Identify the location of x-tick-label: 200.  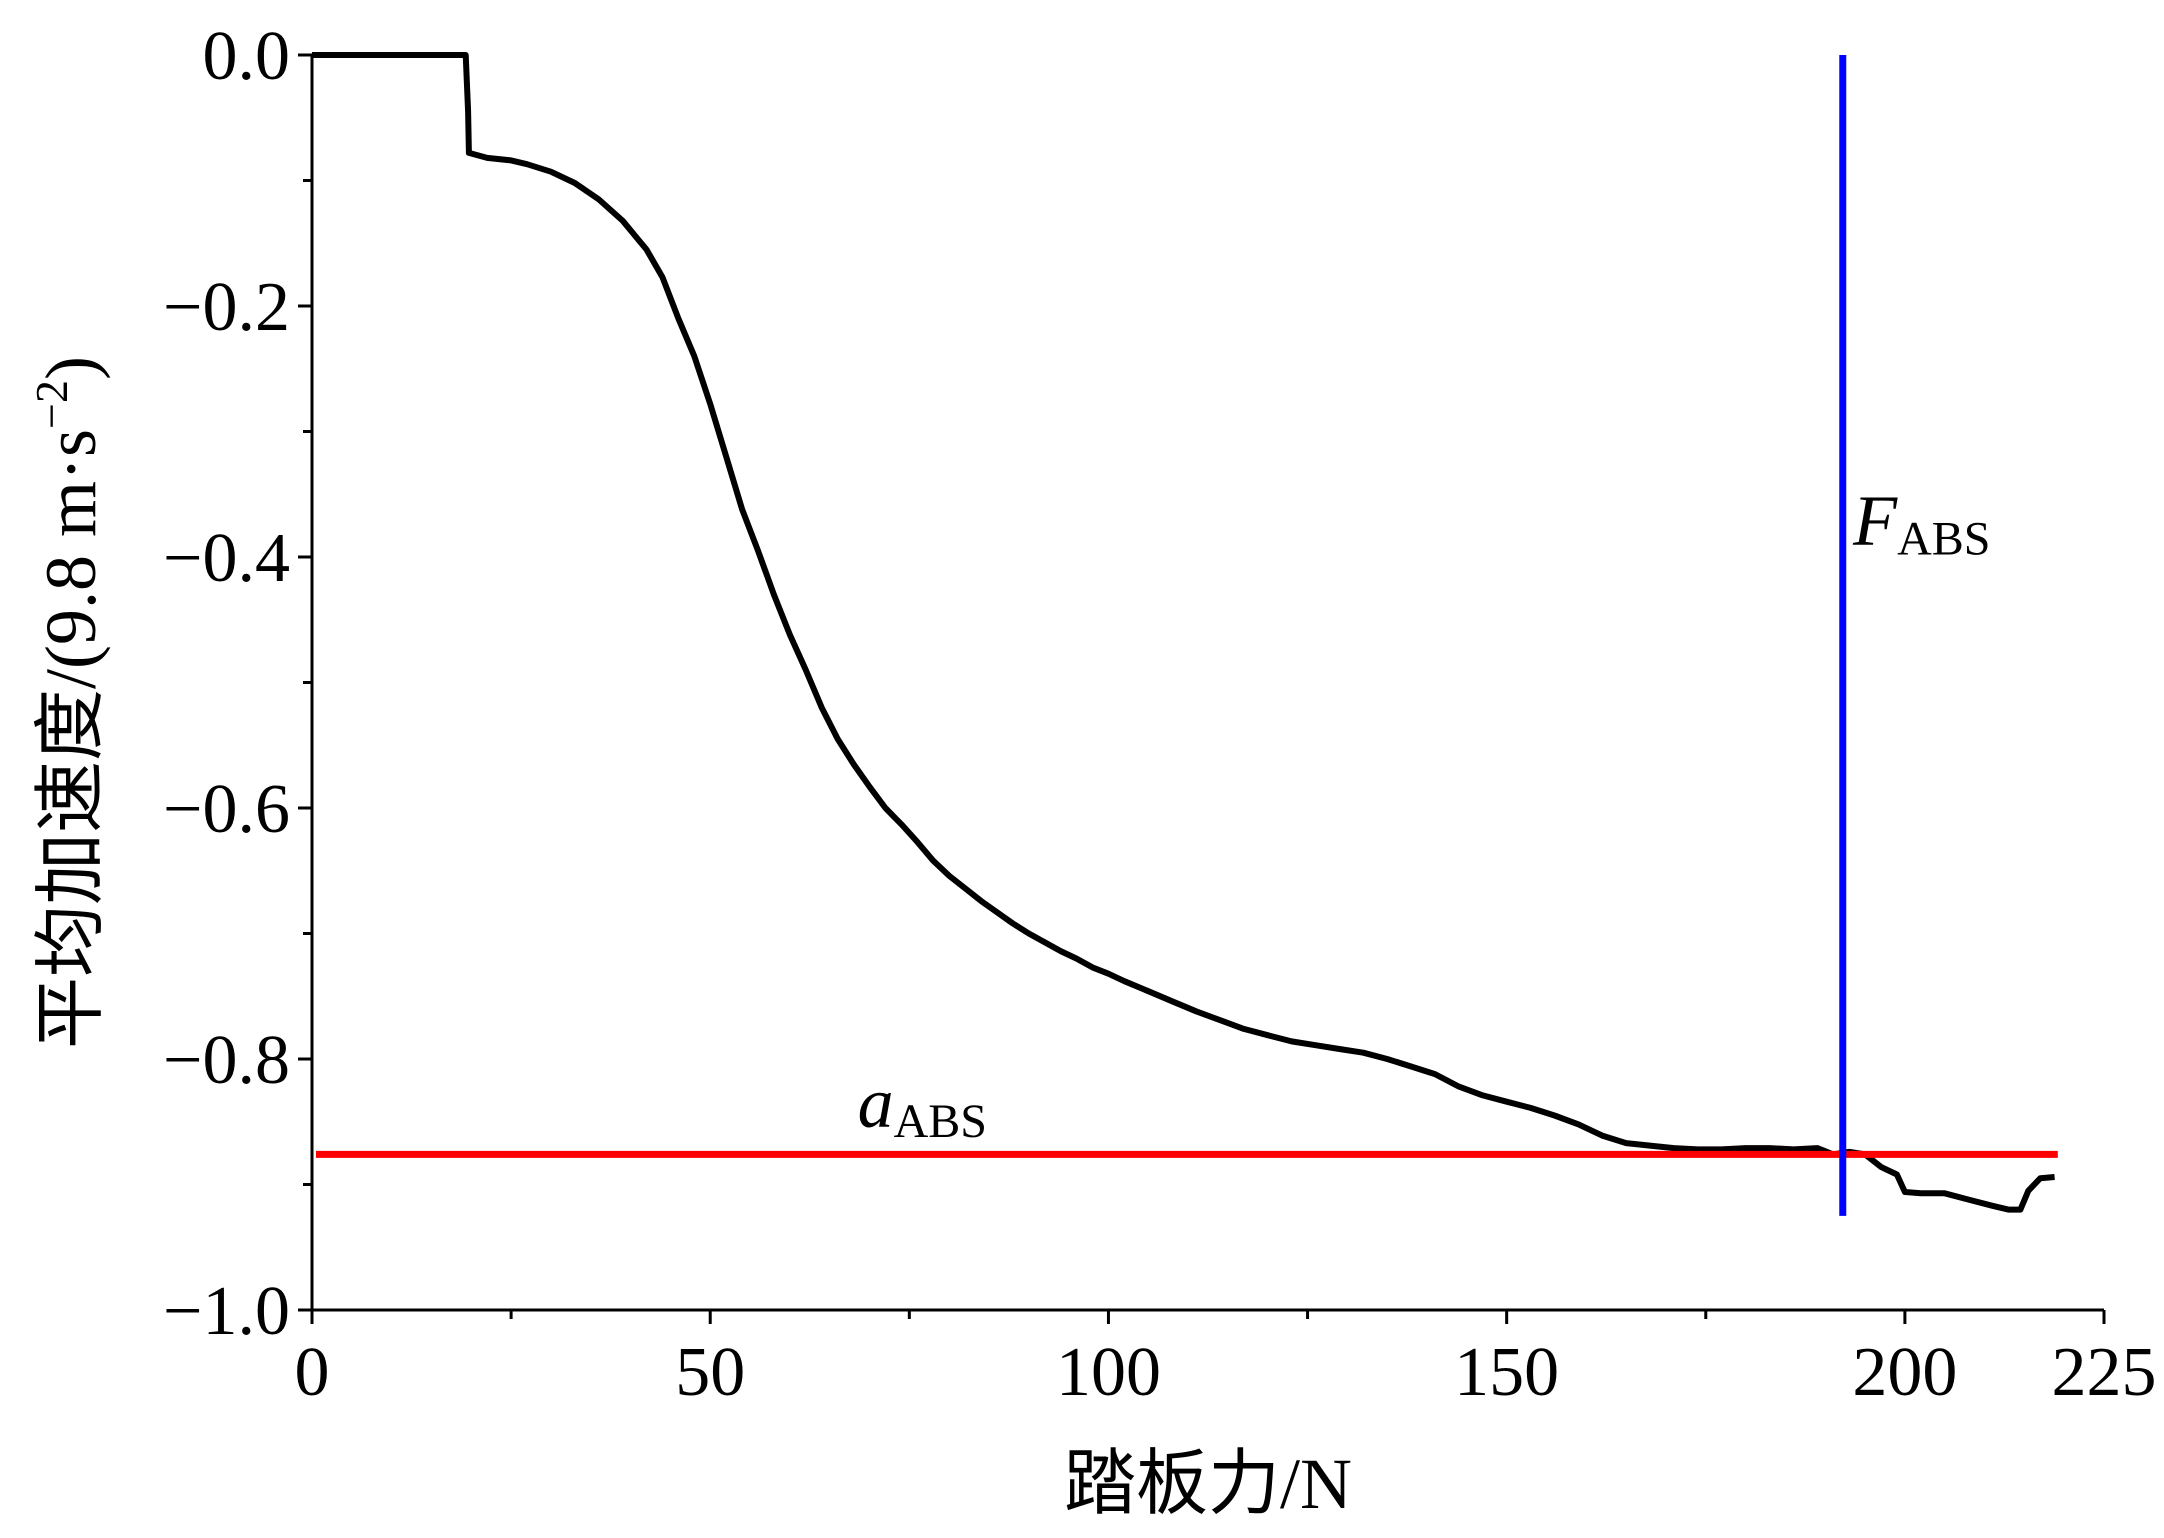
(1904, 1372).